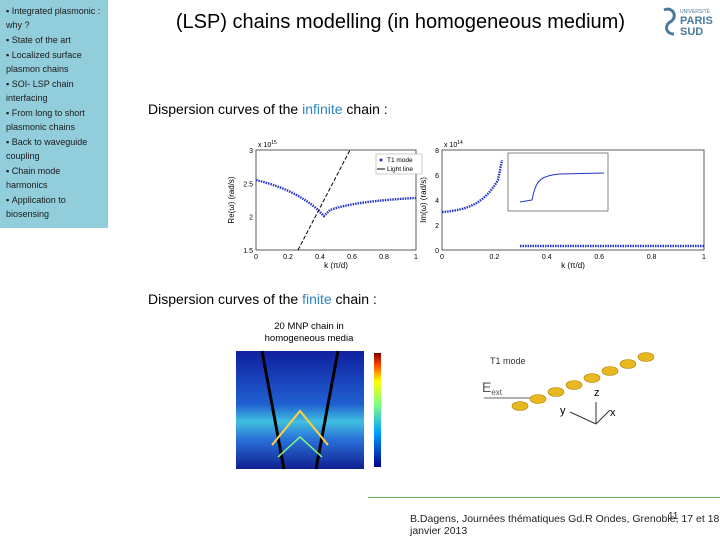  What do you see at coordinates (55, 91) in the screenshot?
I see `sidebar-item: SOI- LSP chain interfacing` at bounding box center [55, 91].